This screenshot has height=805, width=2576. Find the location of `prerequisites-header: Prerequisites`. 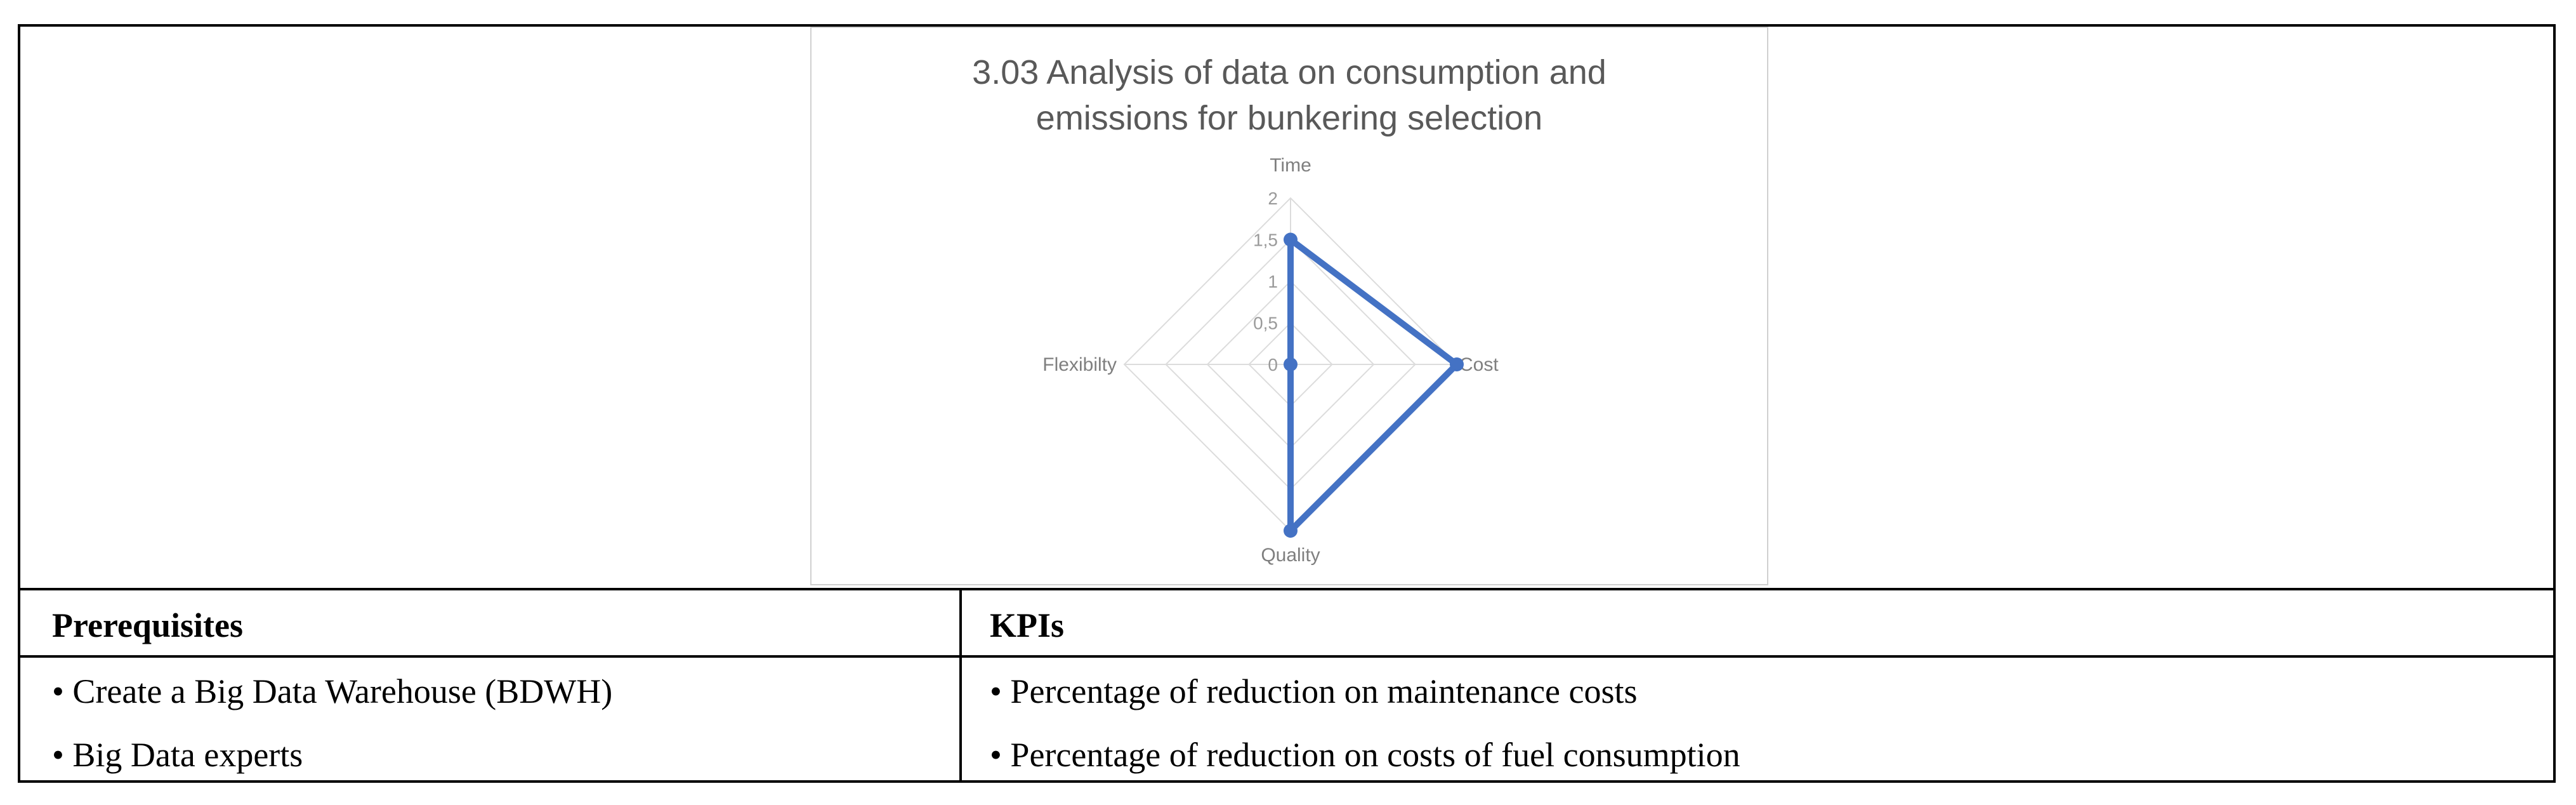

prerequisites-header: Prerequisites is located at coordinates (147, 625).